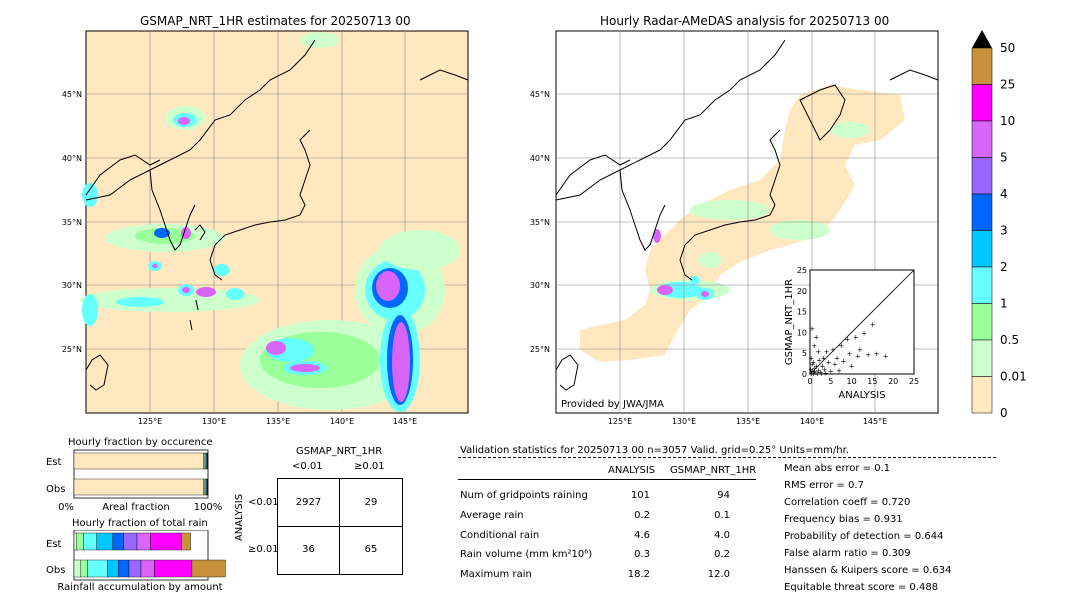  What do you see at coordinates (875, 421) in the screenshot?
I see `right-lon-label: 145°E` at bounding box center [875, 421].